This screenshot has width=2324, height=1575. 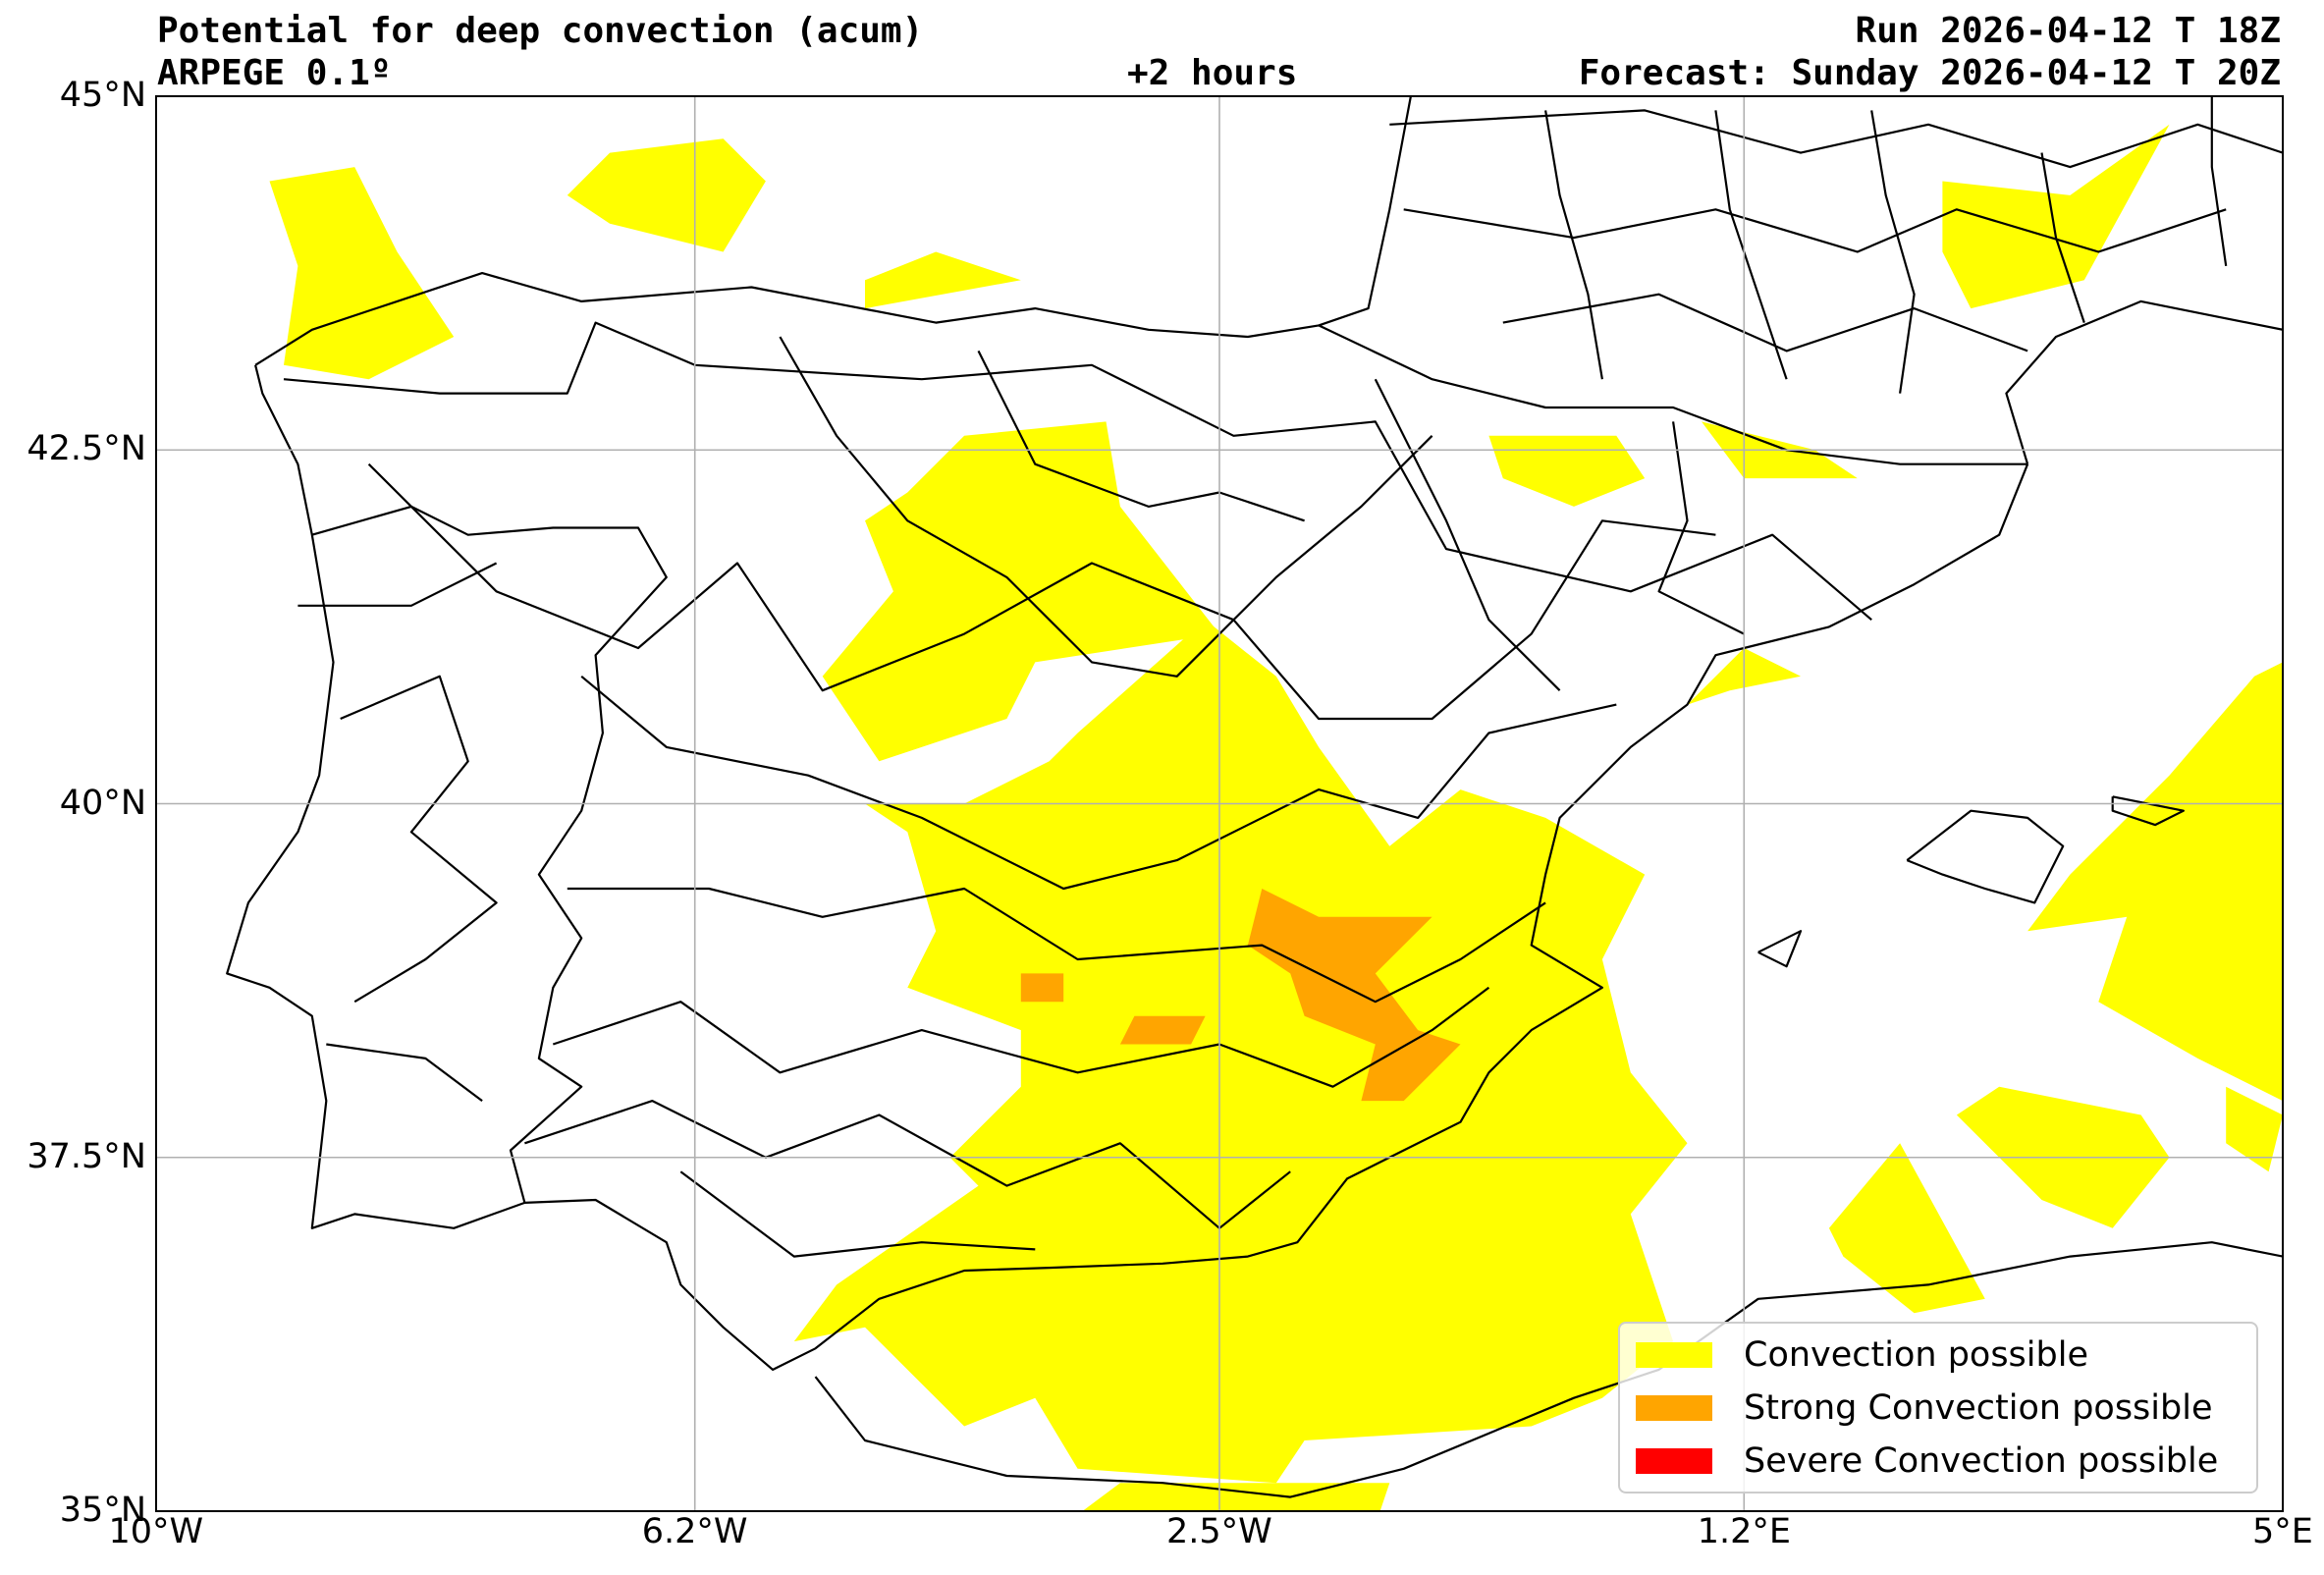 I want to click on model-label: ARPEGE 0.1º, so click(x=274, y=73).